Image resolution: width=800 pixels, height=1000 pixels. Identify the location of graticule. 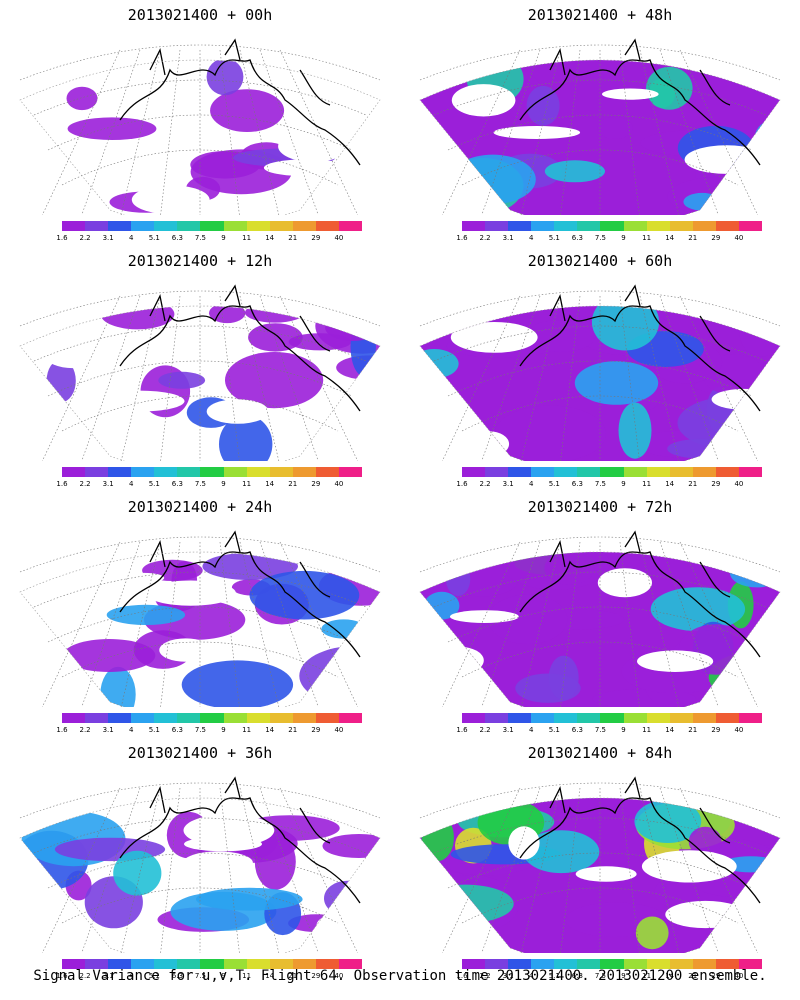
(200, 129).